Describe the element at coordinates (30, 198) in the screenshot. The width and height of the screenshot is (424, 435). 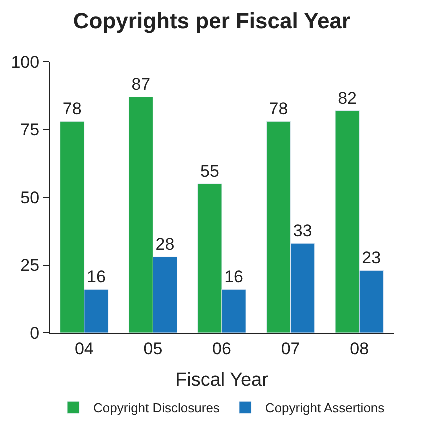
I see `y-tick-label: 50` at that location.